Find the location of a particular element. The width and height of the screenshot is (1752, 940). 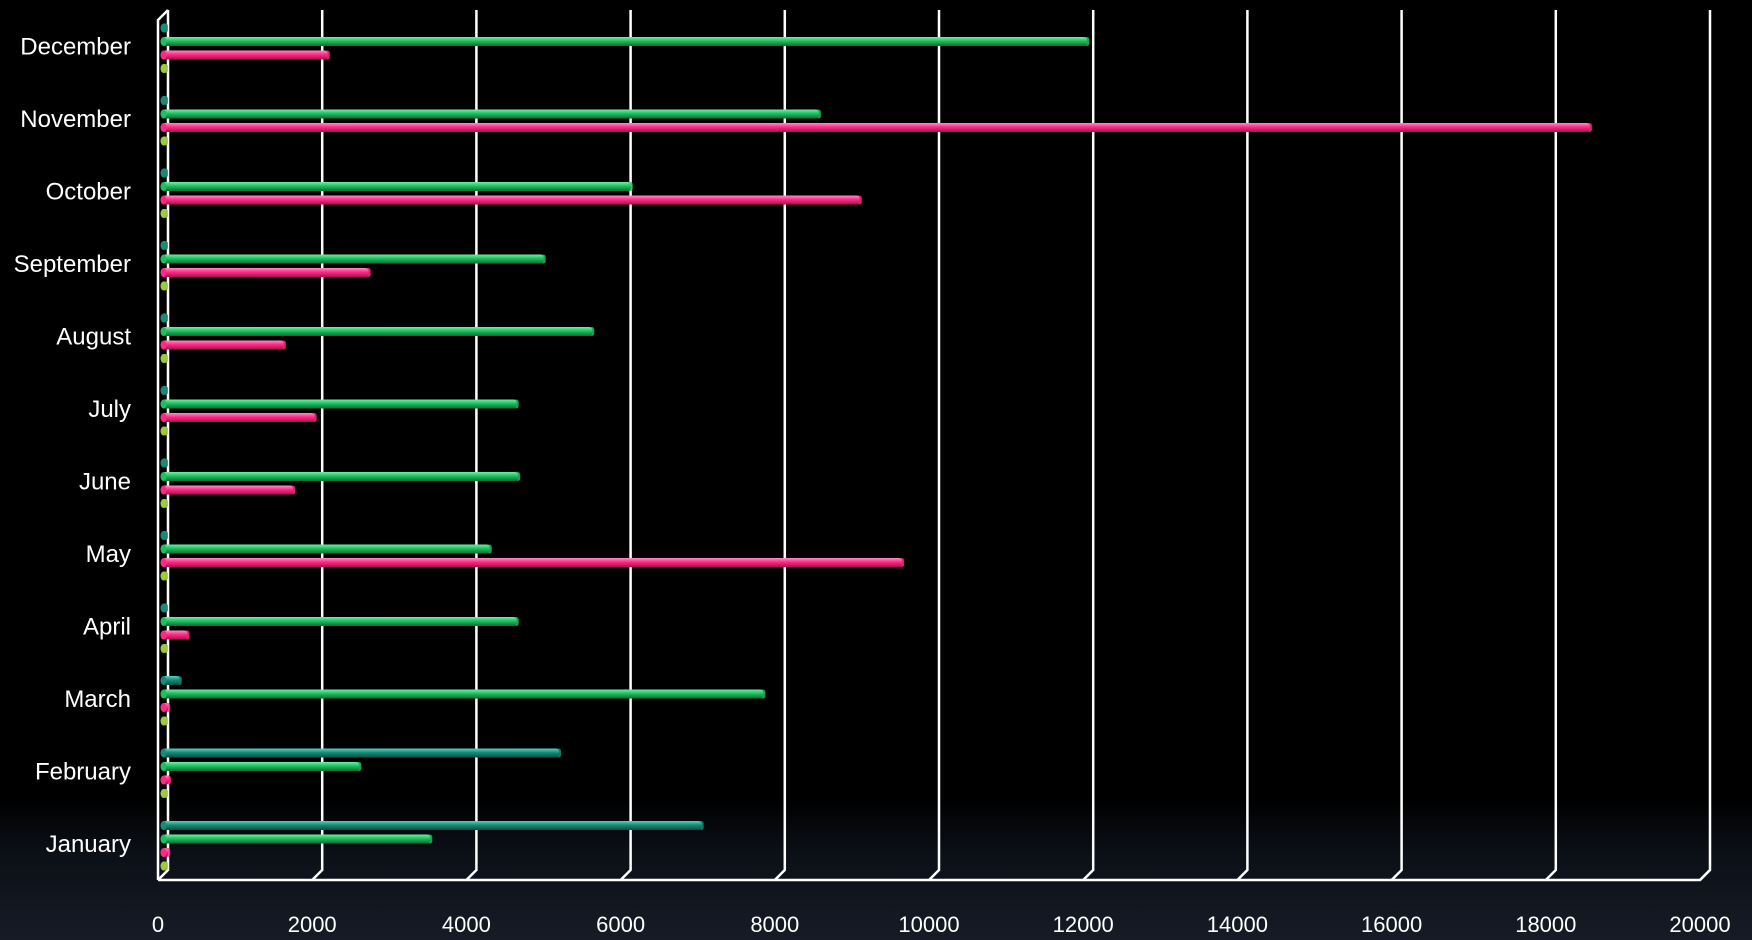

y-category-label: July is located at coordinates (109, 409).